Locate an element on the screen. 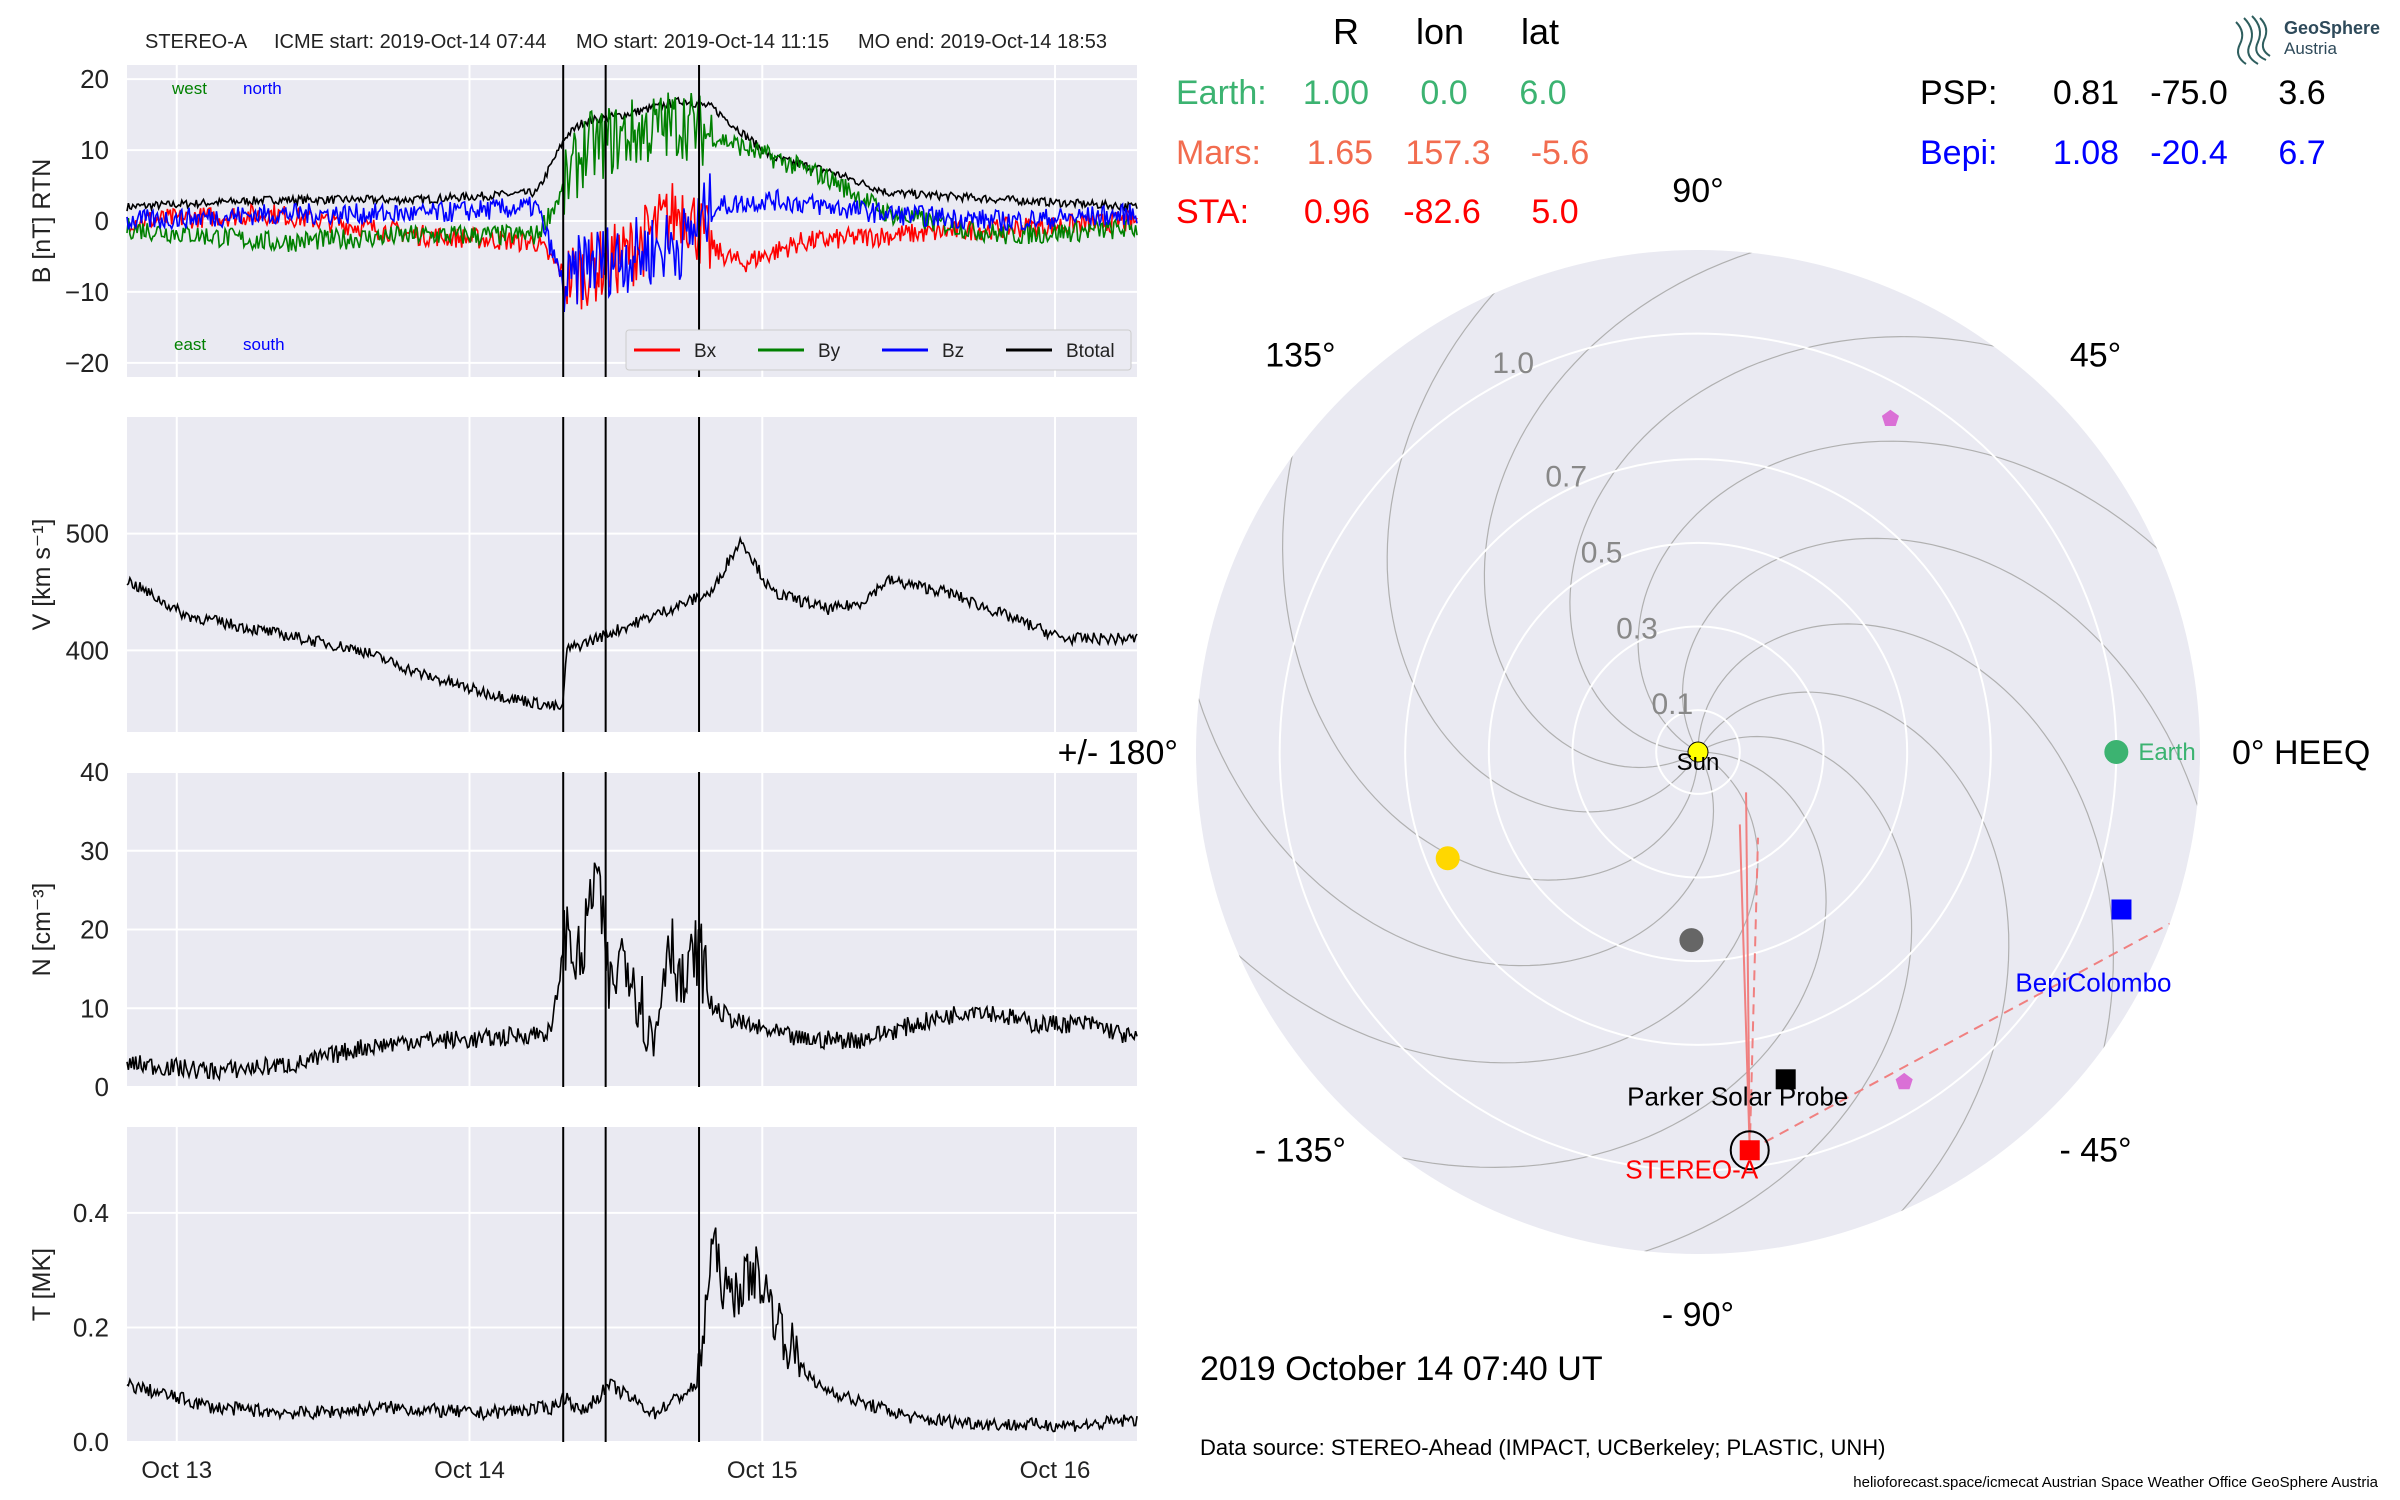 The image size is (2400, 1500). marker-stereo-a is located at coordinates (1749, 1150).